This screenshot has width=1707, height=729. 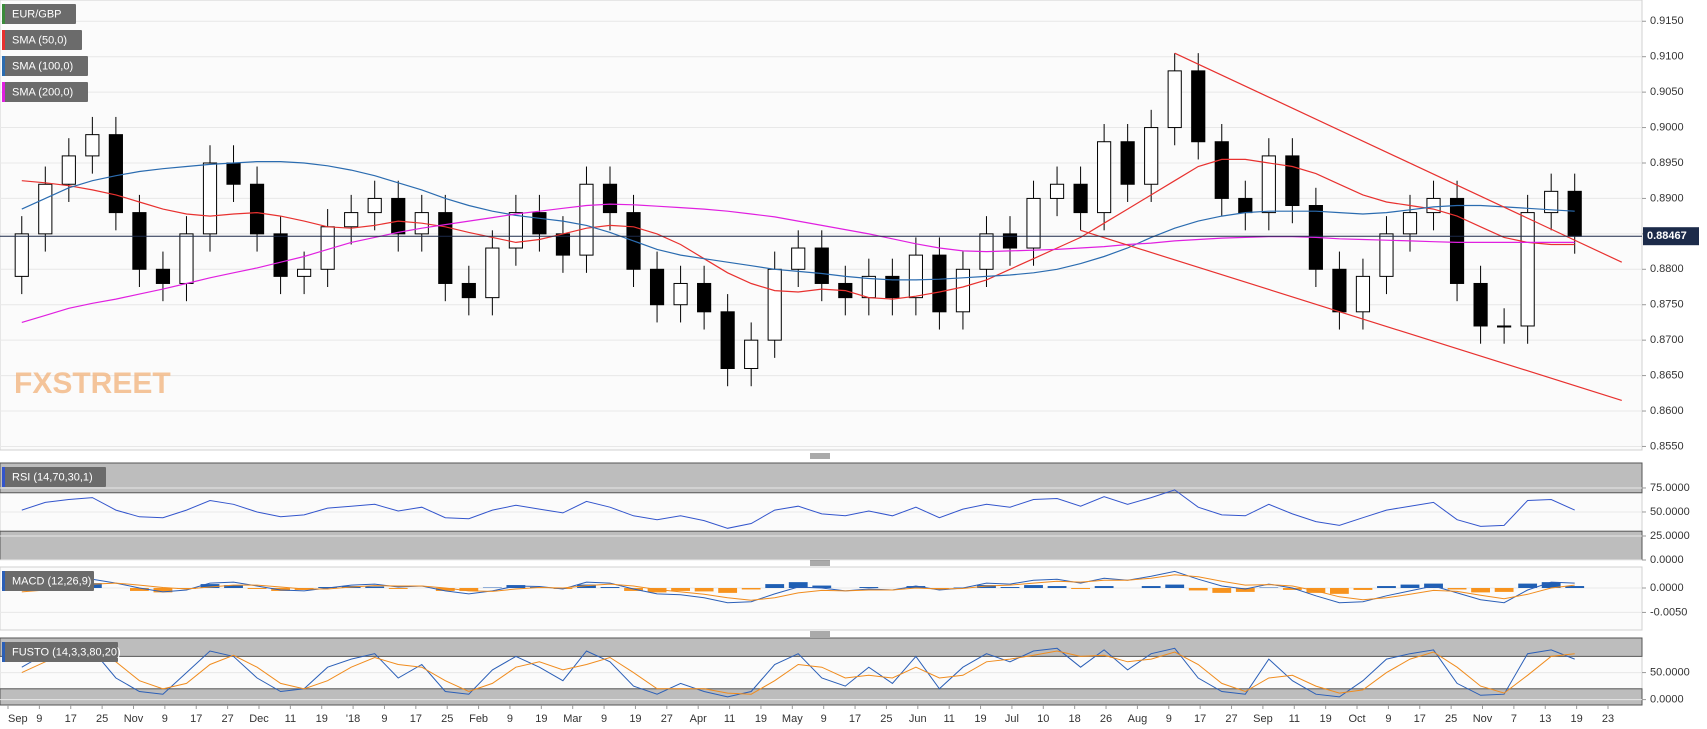 What do you see at coordinates (1012, 719) in the screenshot?
I see `x-tick-label: Jul` at bounding box center [1012, 719].